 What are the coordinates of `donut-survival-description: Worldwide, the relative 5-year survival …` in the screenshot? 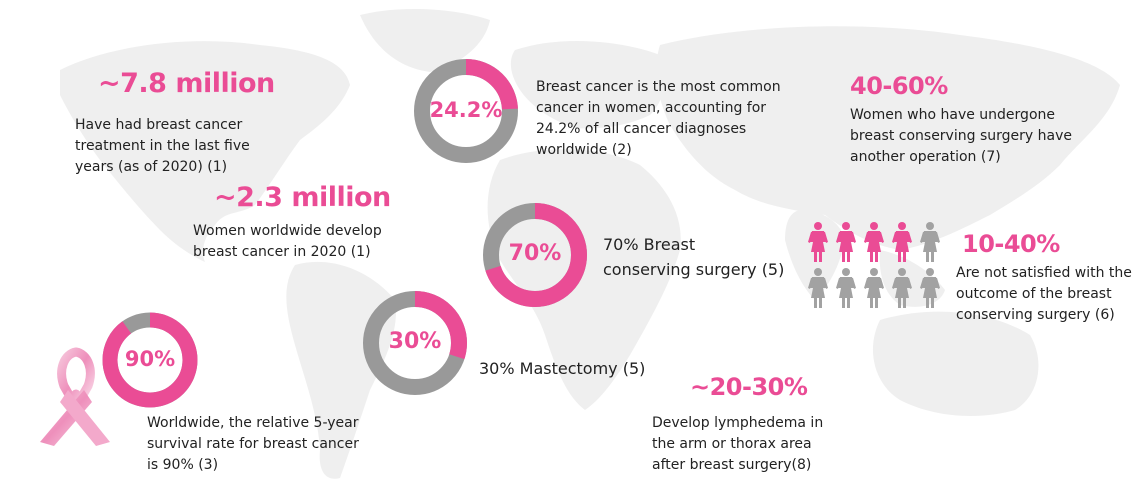 It's located at (253, 444).